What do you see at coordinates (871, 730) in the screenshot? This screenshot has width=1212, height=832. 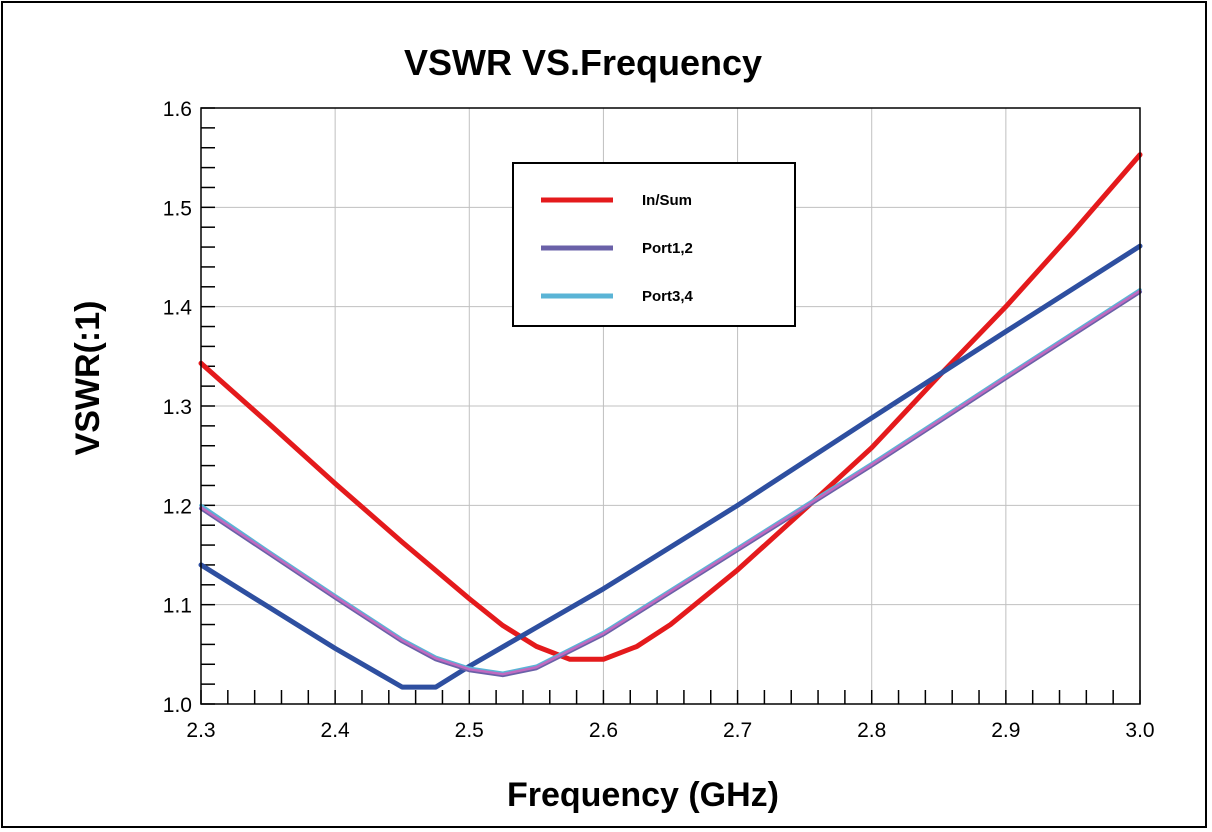 I see `x-tick-label: 2.8` at bounding box center [871, 730].